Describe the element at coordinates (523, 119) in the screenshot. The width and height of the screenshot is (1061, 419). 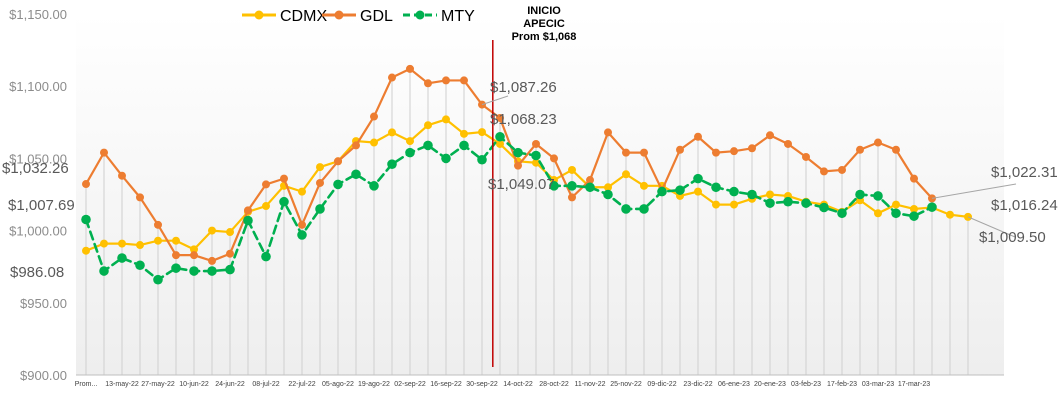
I see `data-label: $1,068.23` at that location.